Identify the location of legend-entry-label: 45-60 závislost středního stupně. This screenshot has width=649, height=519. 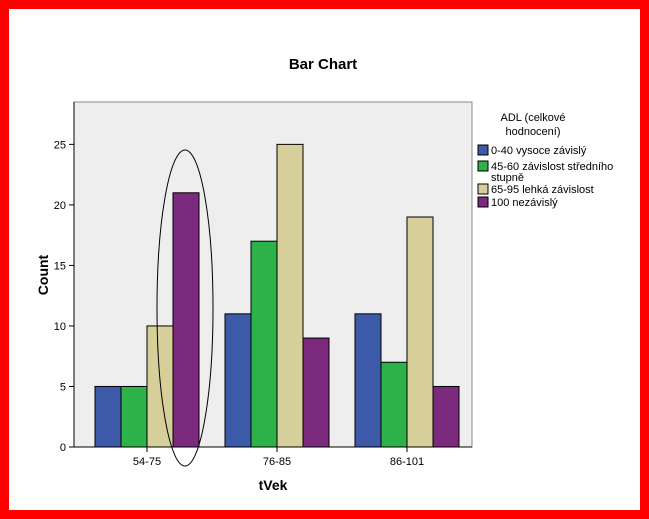
(552, 172).